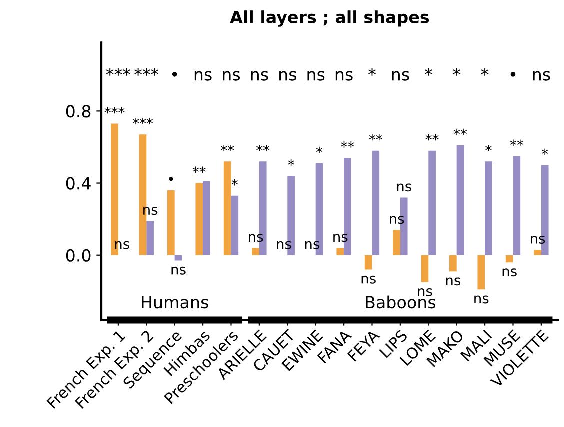 This screenshot has height=427, width=564. What do you see at coordinates (78, 183) in the screenshot?
I see `y-tick-label: 0.4` at bounding box center [78, 183].